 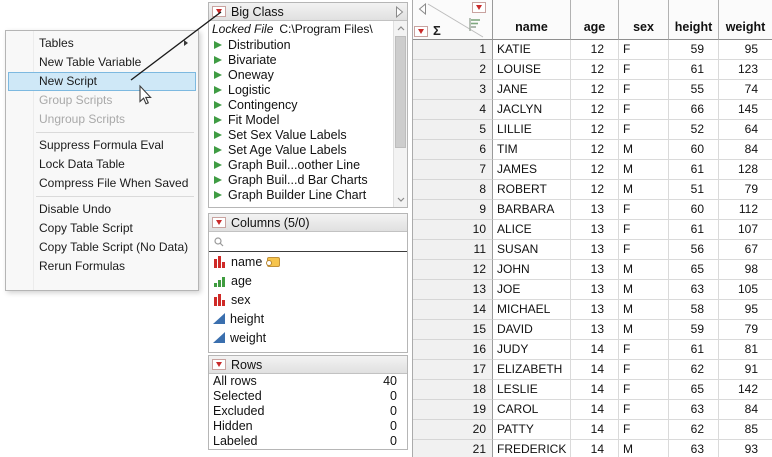 I want to click on cell-name: JACLYN, so click(x=532, y=110).